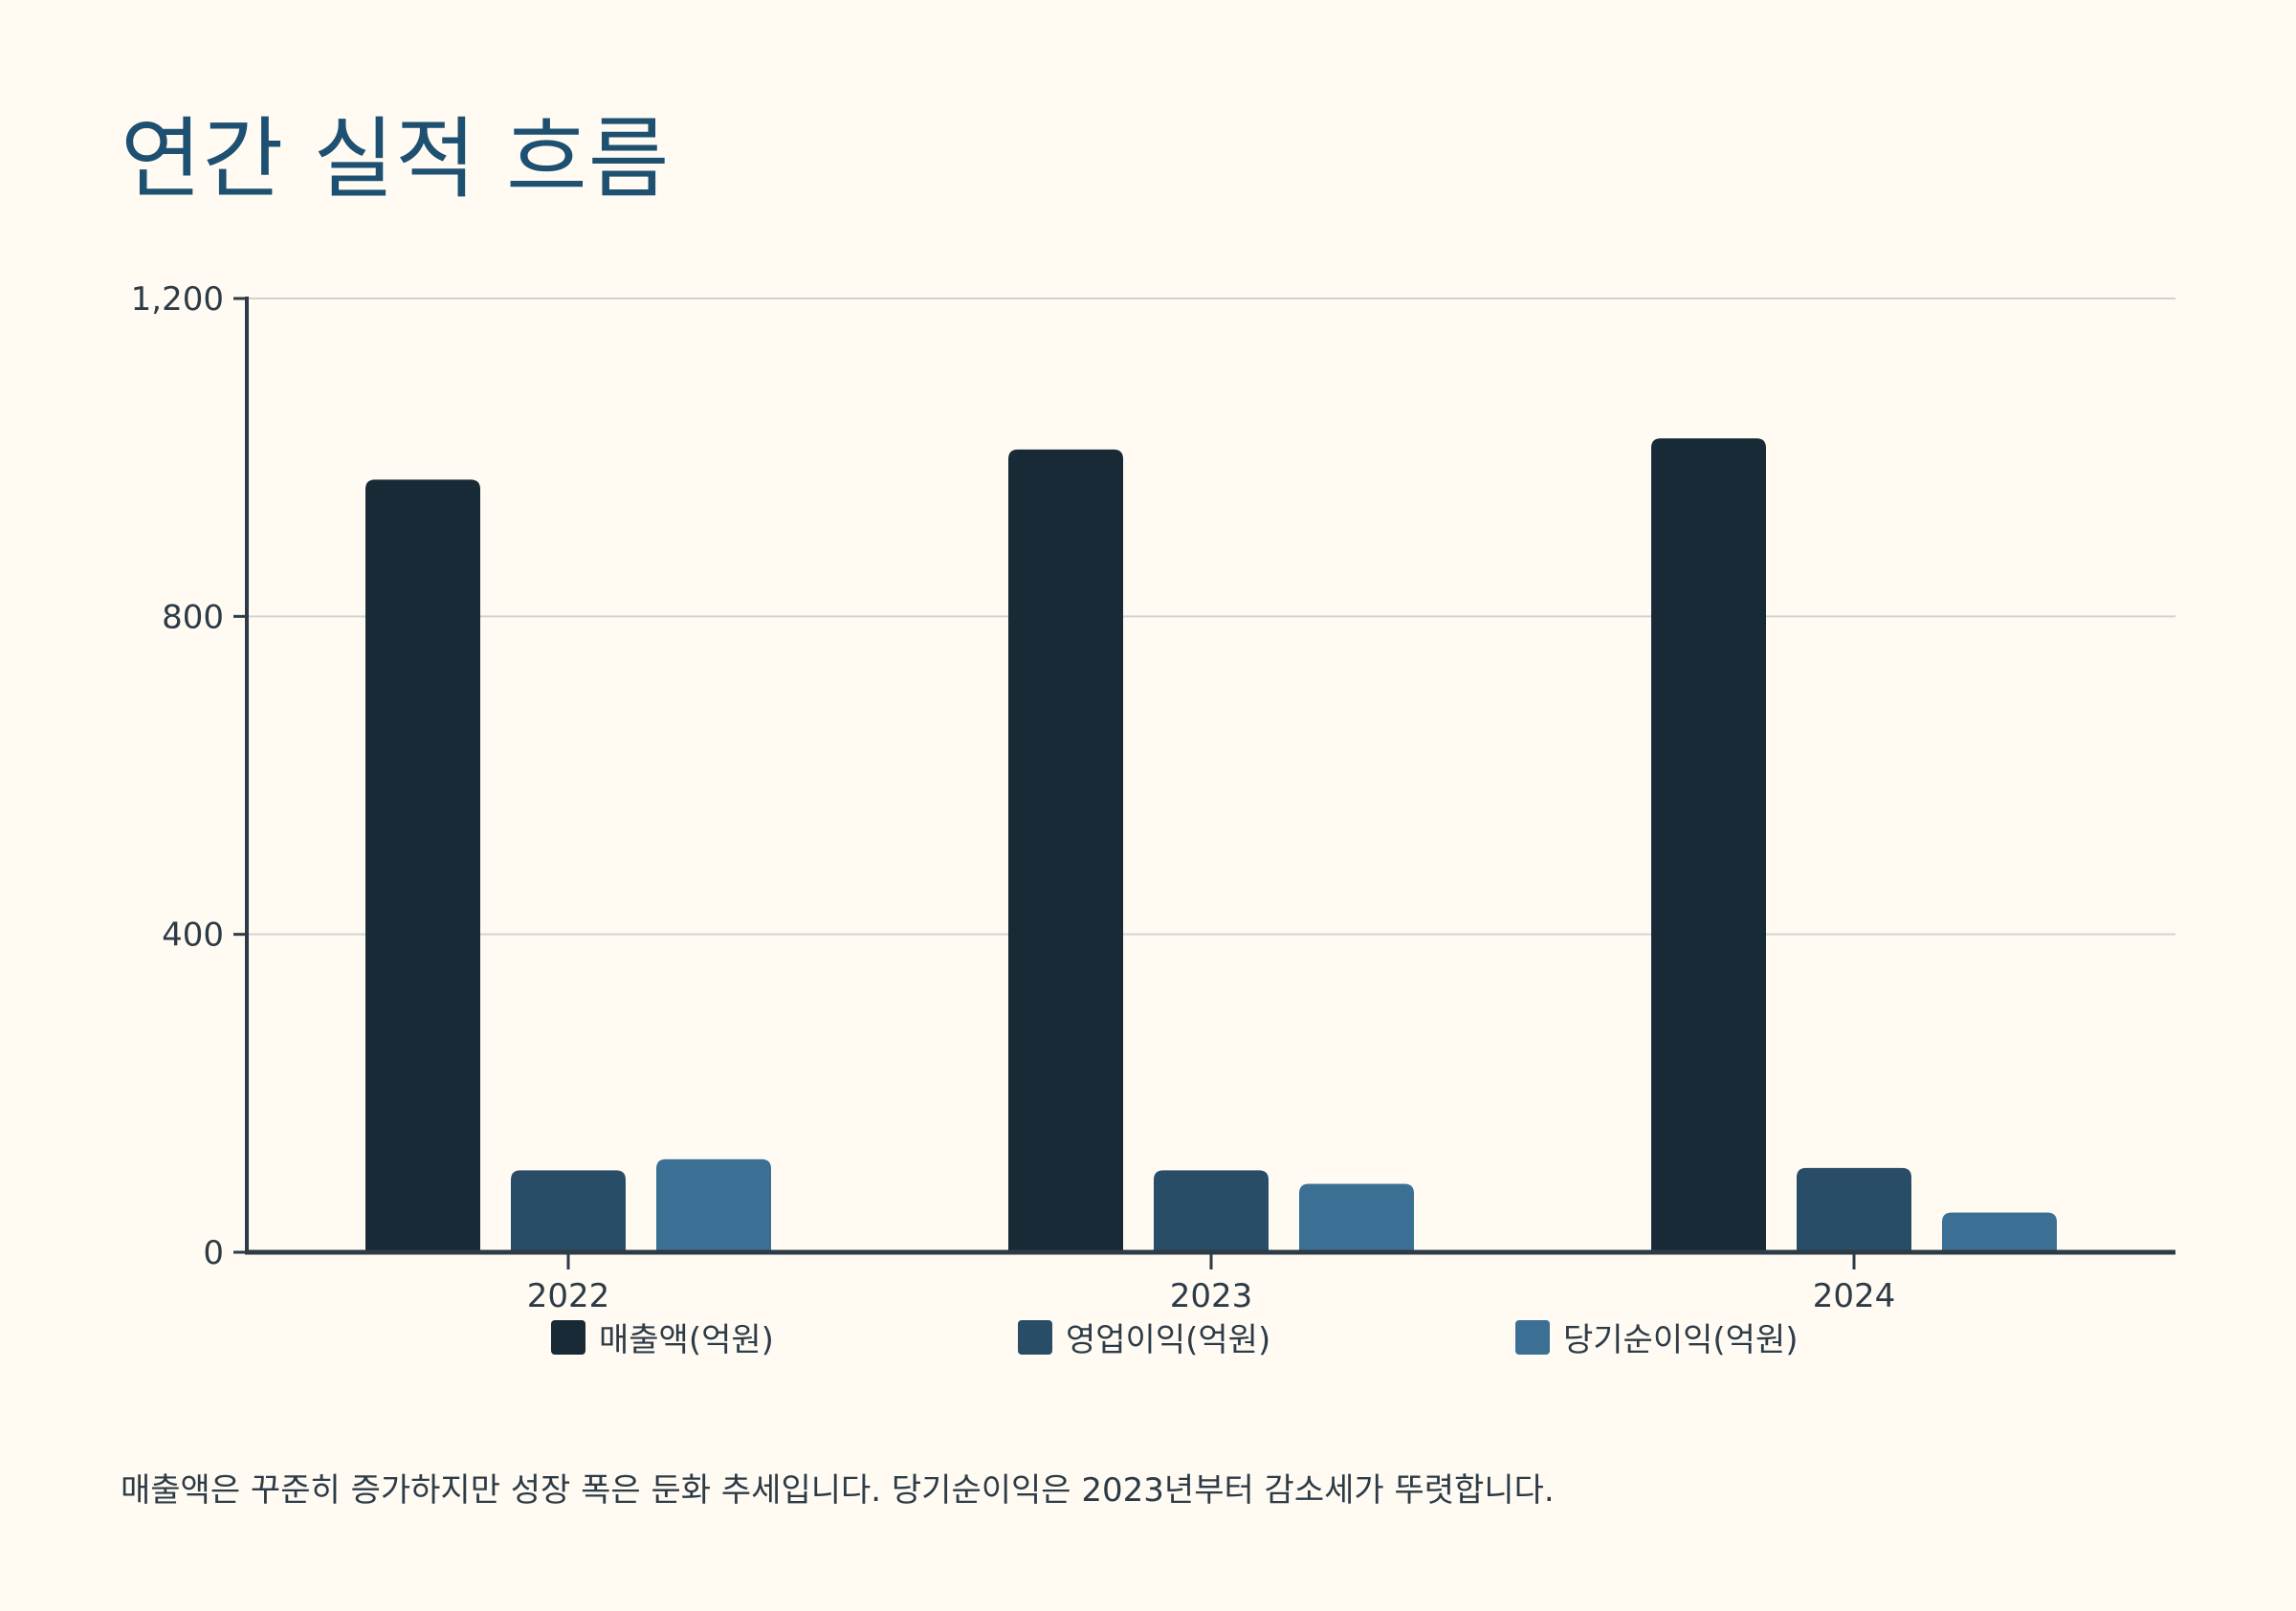  I want to click on y-tick-label: 1,200, so click(177, 299).